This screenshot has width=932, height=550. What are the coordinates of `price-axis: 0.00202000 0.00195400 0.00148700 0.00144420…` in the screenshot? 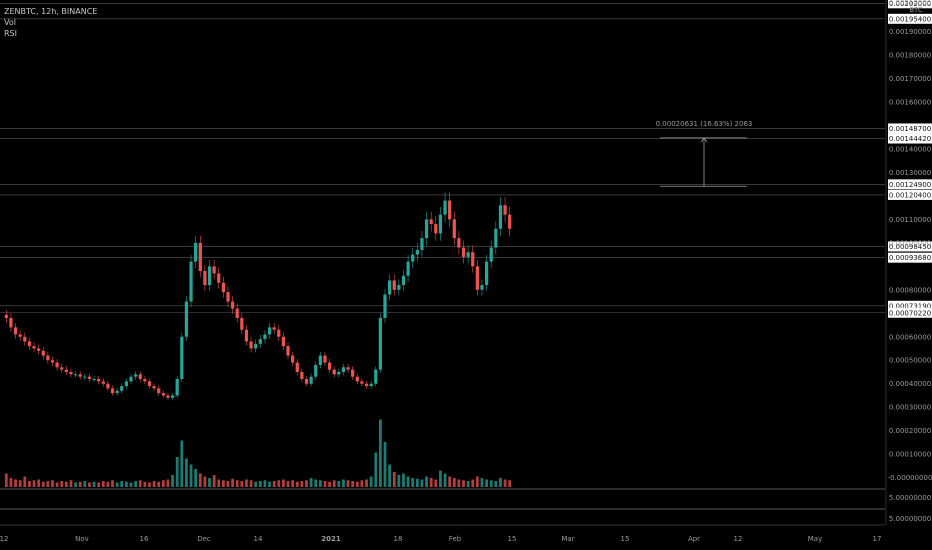 It's located at (908, 262).